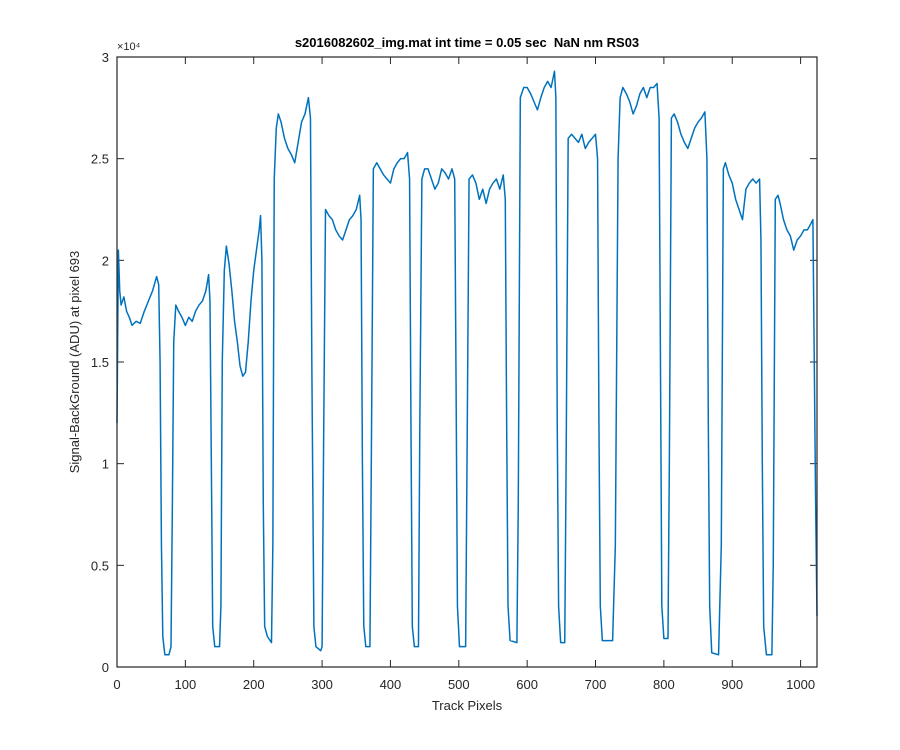  What do you see at coordinates (116, 684) in the screenshot?
I see `x-tick-label: 0` at bounding box center [116, 684].